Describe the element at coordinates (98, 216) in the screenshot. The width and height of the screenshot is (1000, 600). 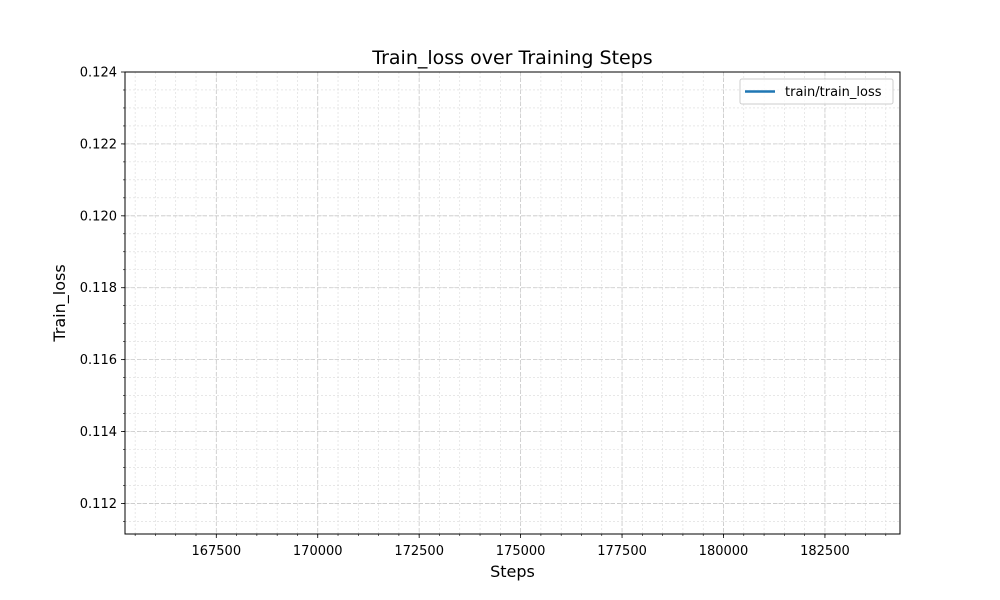
I see `y-tick-label: 0.120` at that location.